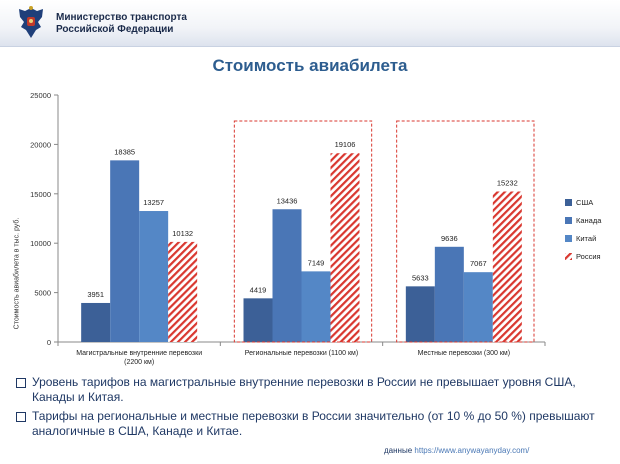 This screenshot has height=464, width=620. Describe the element at coordinates (478, 263) in the screenshot. I see `data-label: 7067` at that location.